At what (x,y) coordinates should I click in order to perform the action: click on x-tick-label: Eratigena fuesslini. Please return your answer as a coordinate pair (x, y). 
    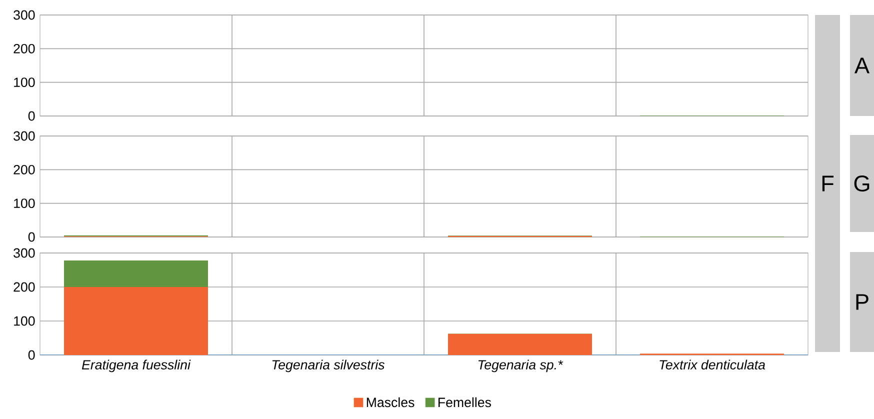
    Looking at the image, I should click on (136, 366).